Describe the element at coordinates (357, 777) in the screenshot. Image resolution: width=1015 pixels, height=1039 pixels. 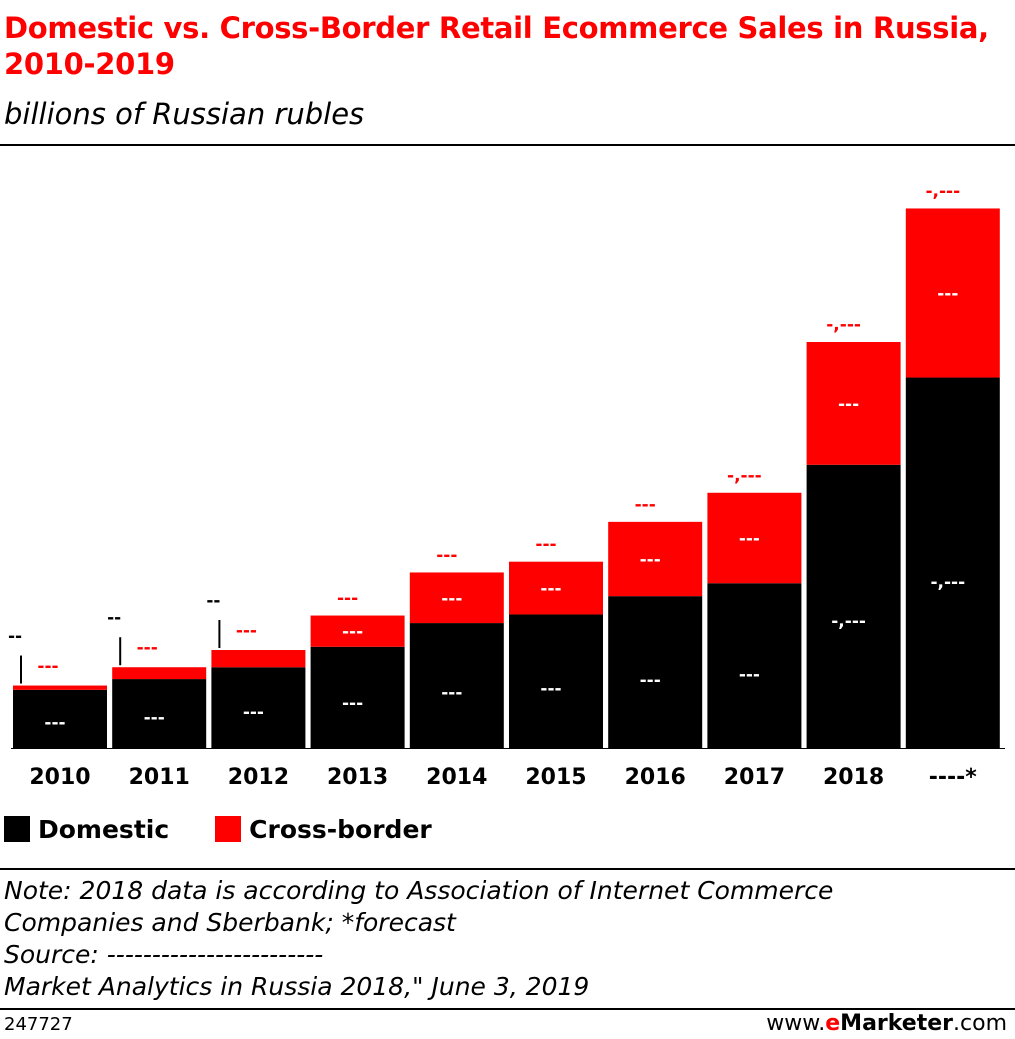
I see `x-tick-label: 2013` at that location.